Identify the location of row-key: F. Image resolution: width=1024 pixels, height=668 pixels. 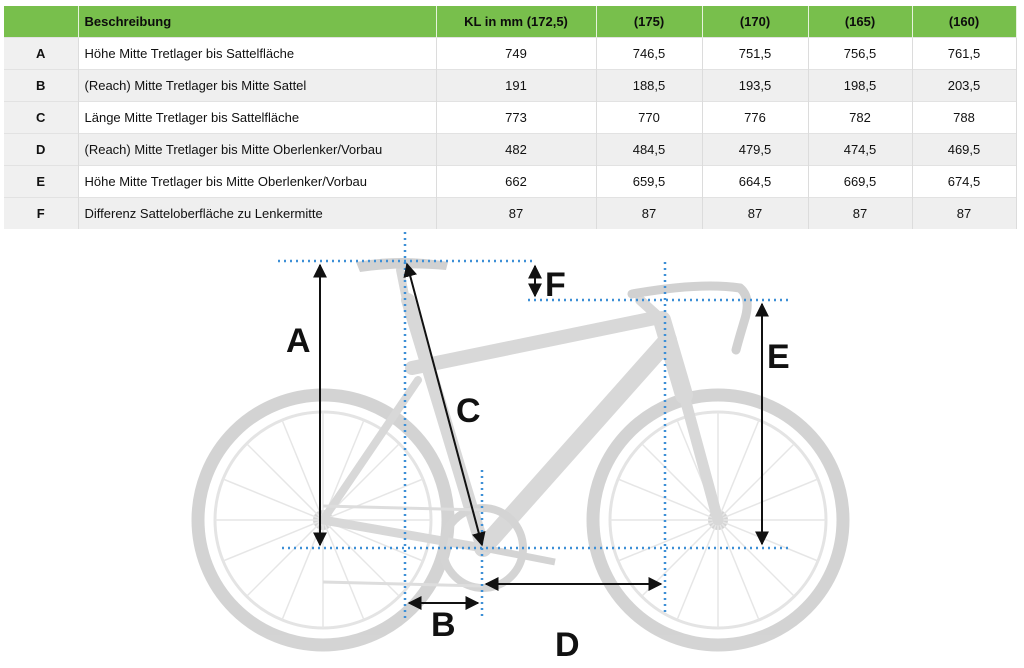
(41, 213).